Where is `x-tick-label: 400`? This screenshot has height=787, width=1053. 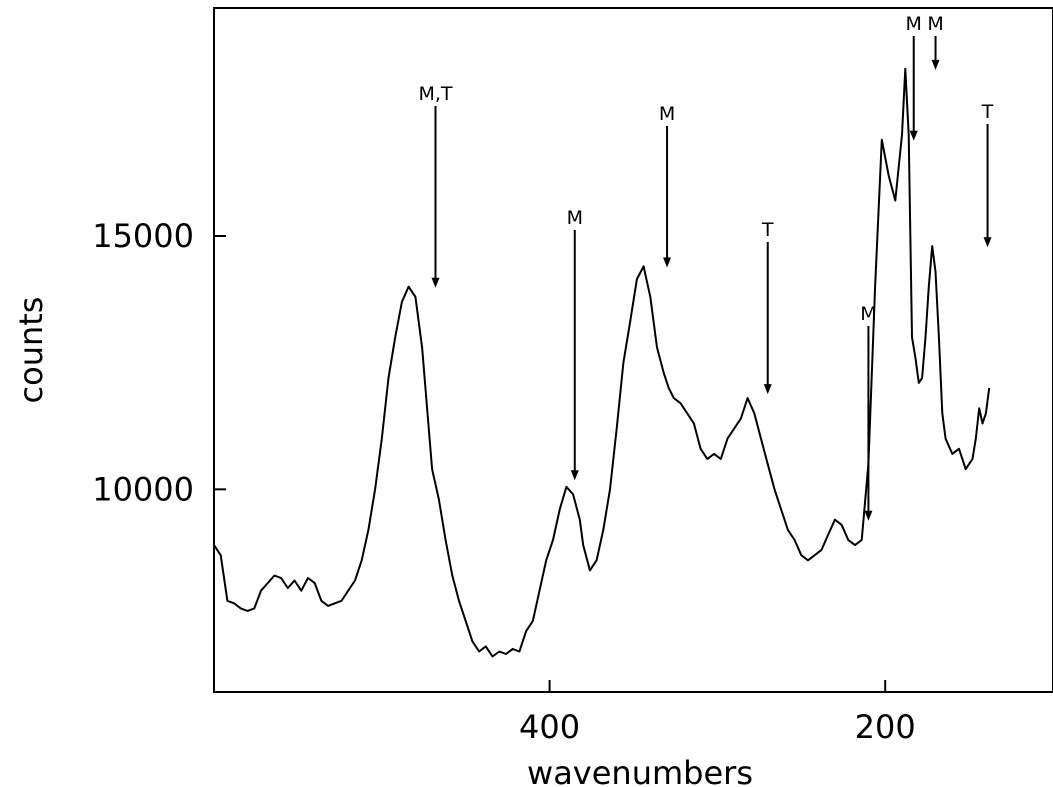
x-tick-label: 400 is located at coordinates (549, 727).